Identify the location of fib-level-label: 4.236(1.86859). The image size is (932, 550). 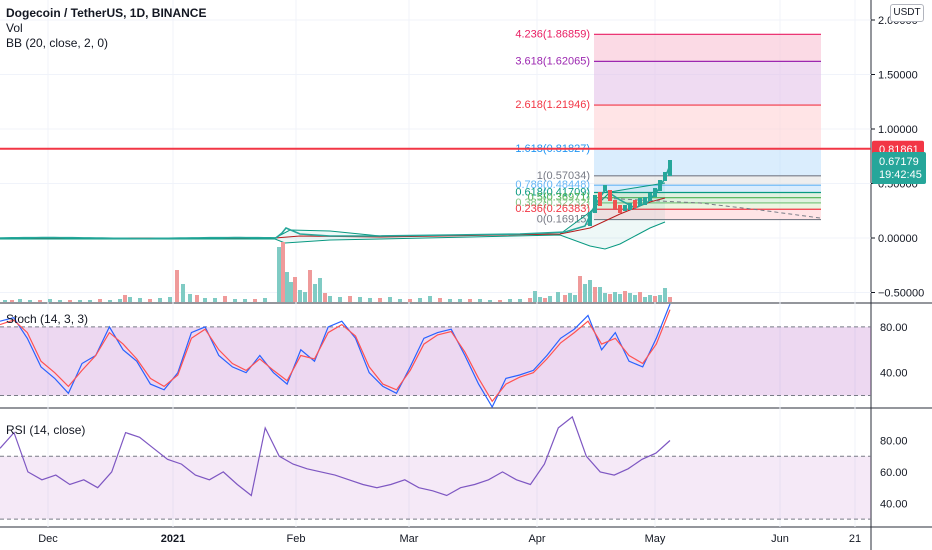
(552, 34).